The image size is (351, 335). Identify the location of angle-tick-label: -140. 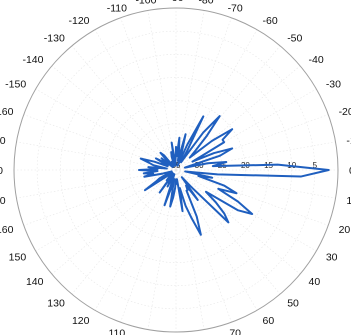
(32, 60).